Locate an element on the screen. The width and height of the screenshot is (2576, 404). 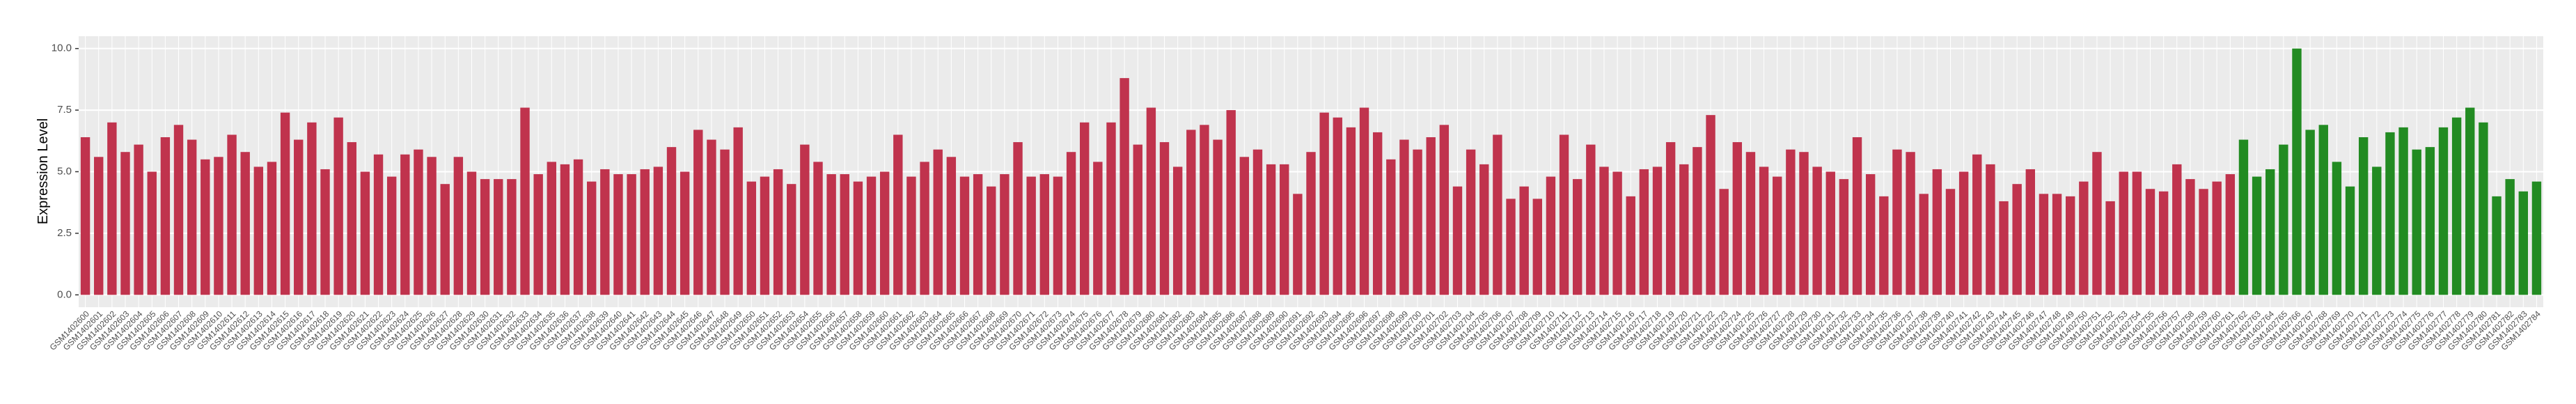
y-tick-label: 10.0 is located at coordinates (62, 48).